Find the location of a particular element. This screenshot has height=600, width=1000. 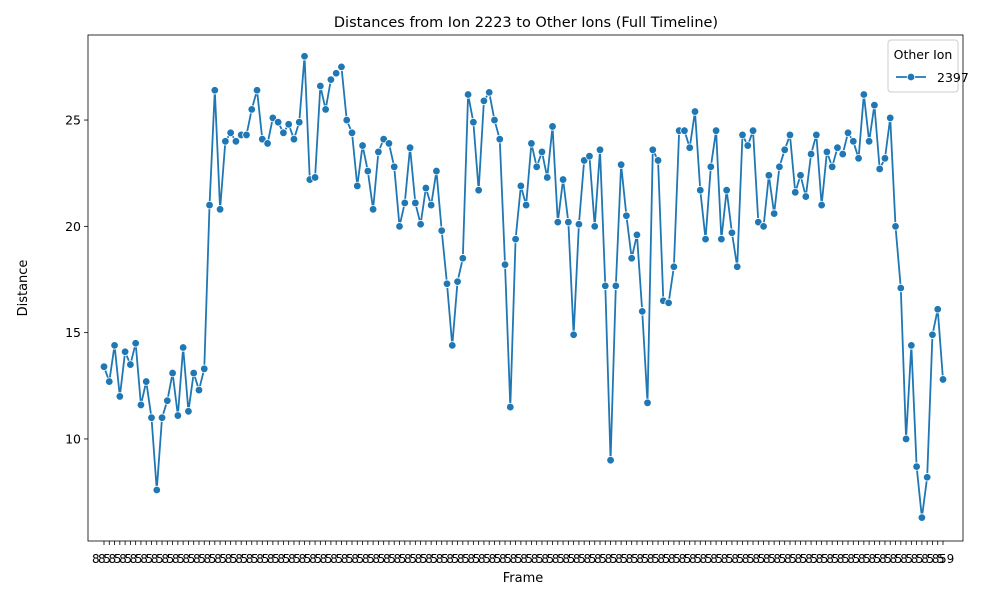

y-tick-label: 25 is located at coordinates (73, 120).